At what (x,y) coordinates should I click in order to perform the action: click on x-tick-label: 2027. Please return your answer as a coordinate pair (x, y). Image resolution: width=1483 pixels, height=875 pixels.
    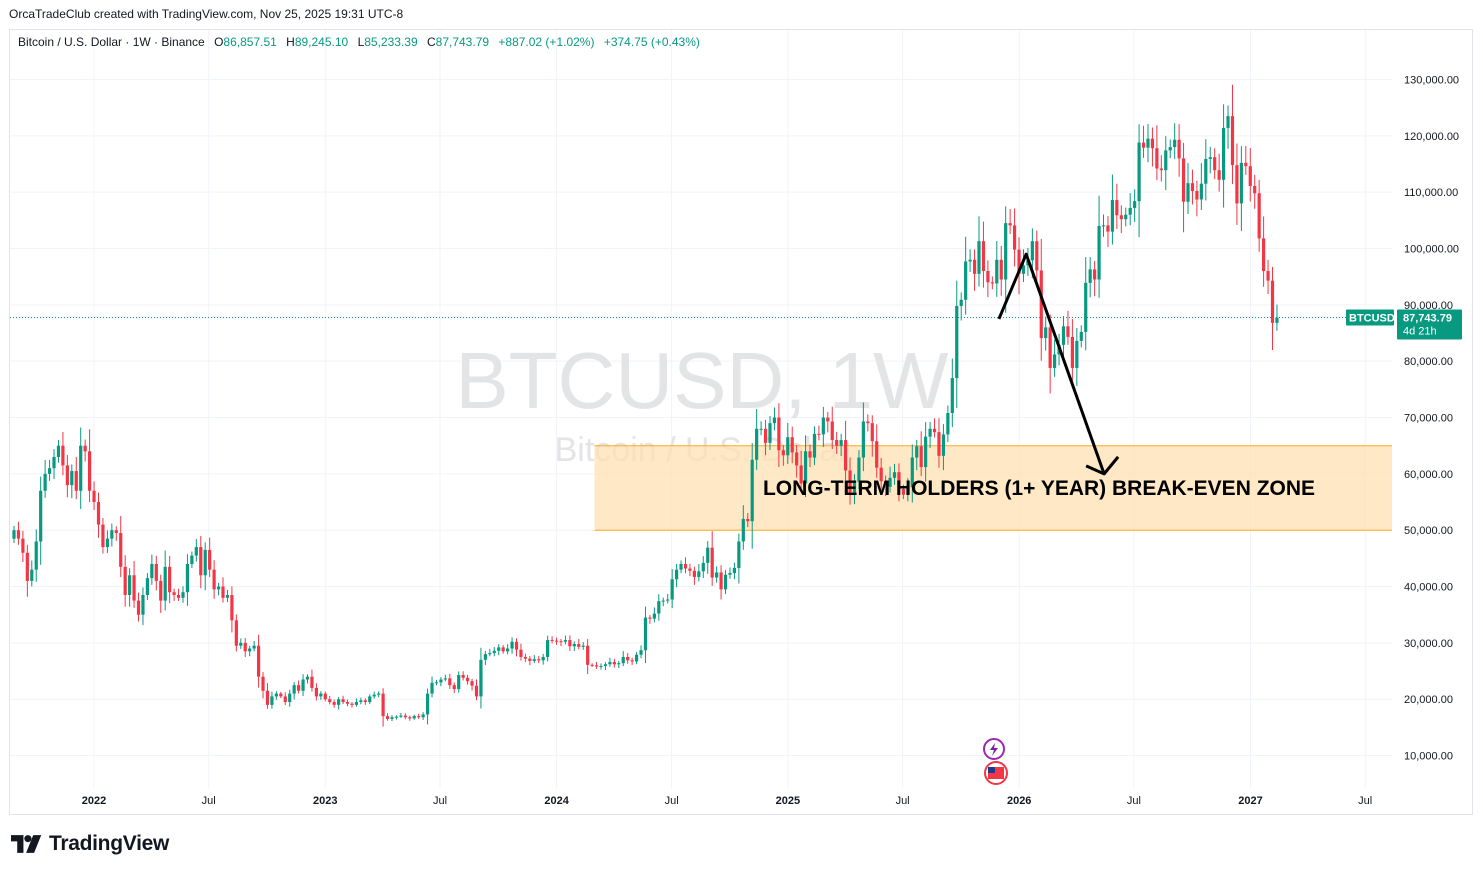
    Looking at the image, I should click on (1250, 801).